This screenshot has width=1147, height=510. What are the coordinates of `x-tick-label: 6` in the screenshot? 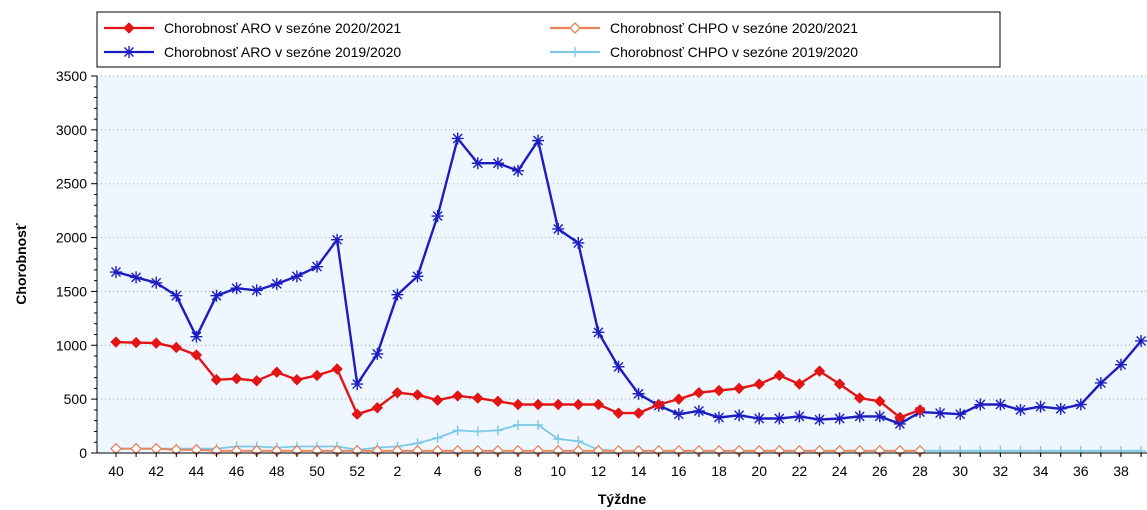 It's located at (478, 471).